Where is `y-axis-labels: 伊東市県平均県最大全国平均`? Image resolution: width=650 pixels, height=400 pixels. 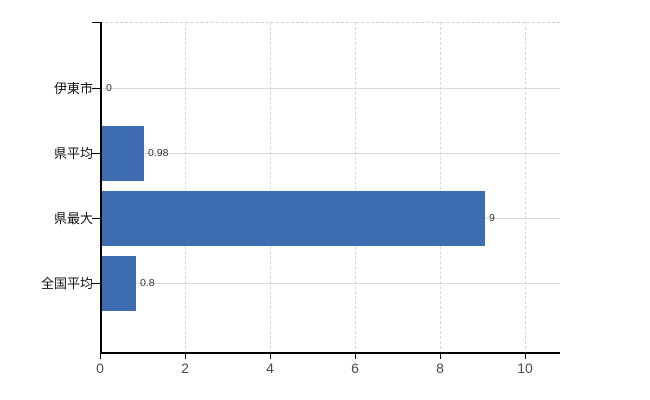 y-axis-labels: 伊東市県平均県最大全国平均 is located at coordinates (46, 188).